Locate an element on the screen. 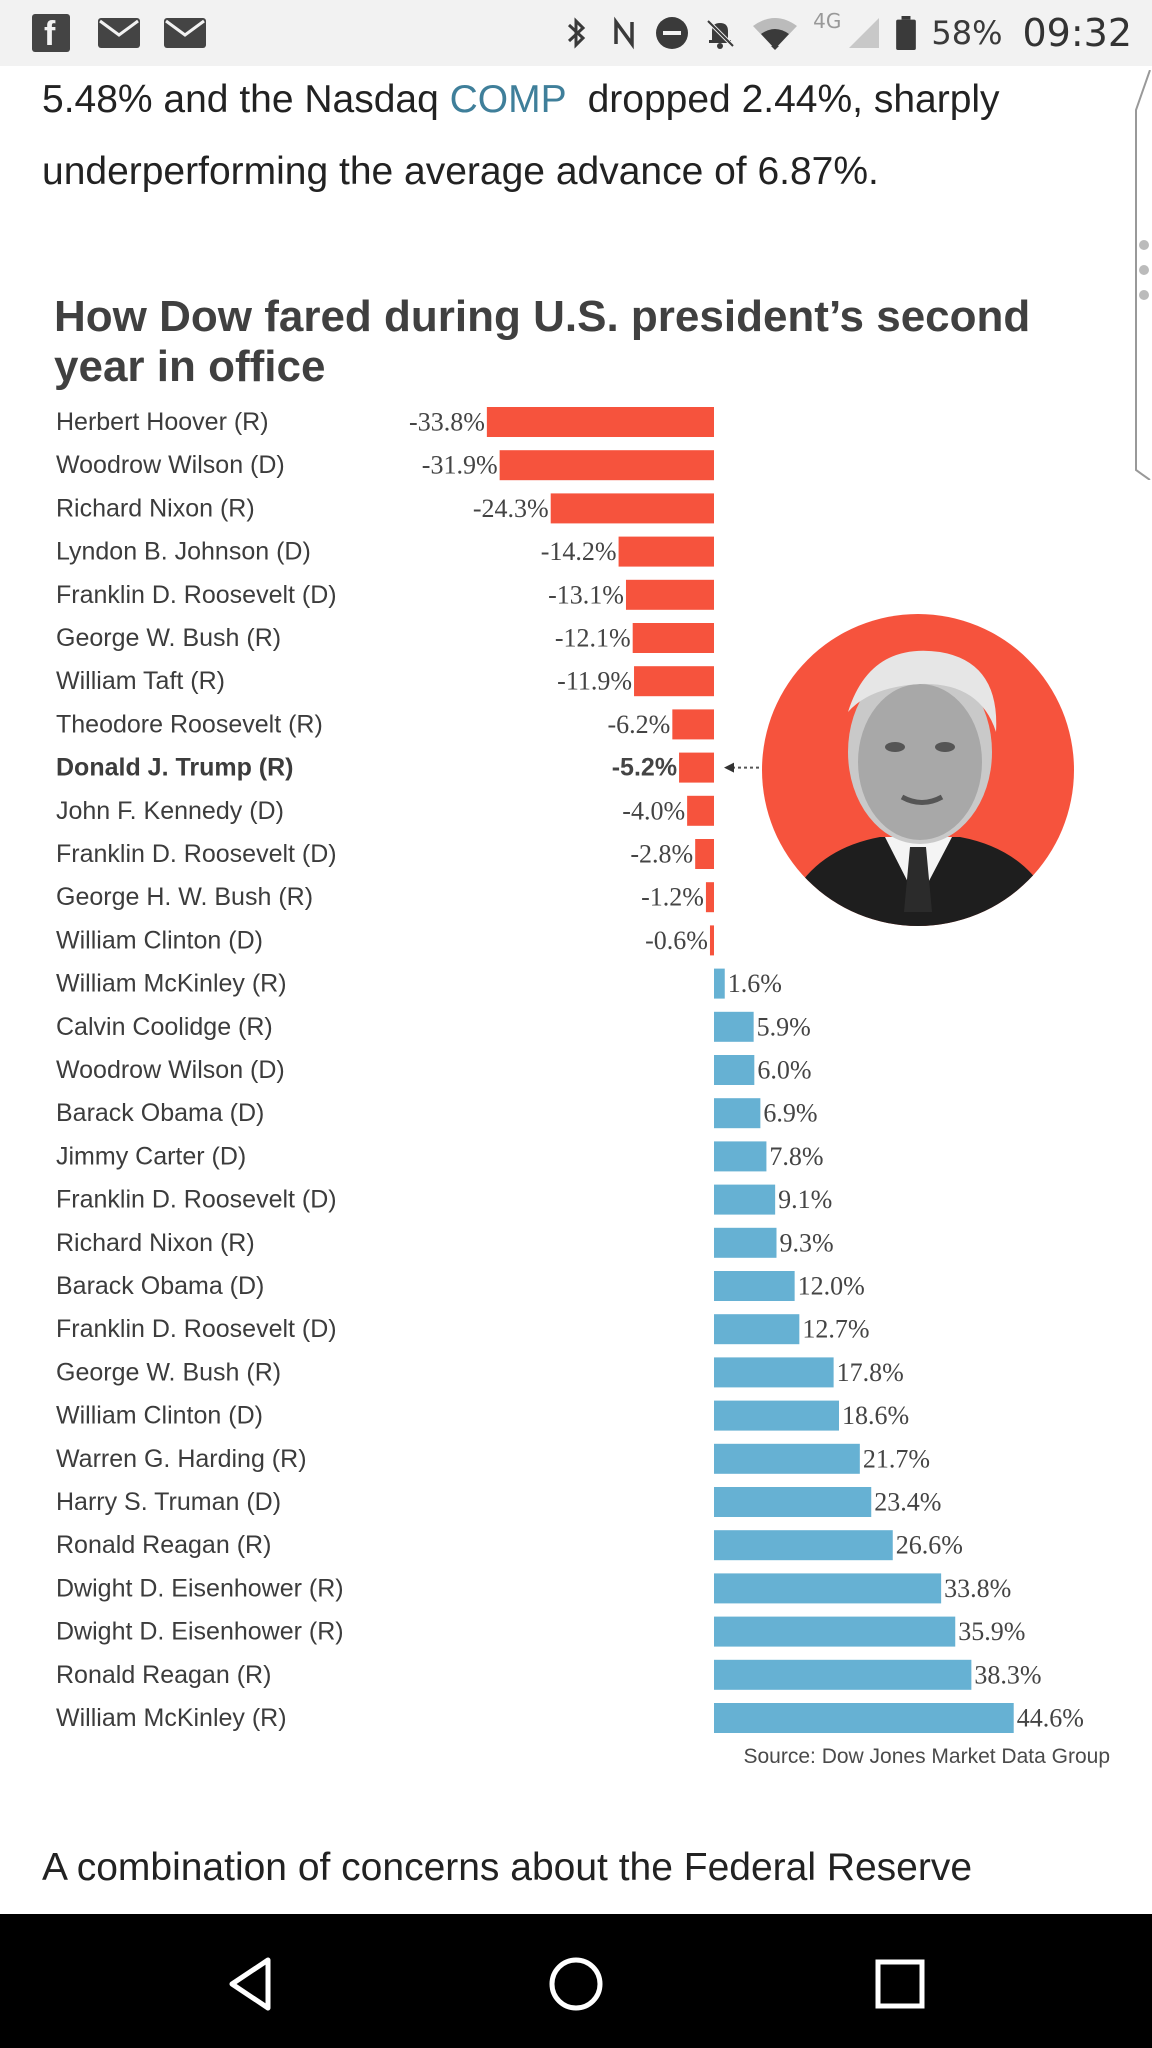 This screenshot has width=1152, height=2048. wifi-icon is located at coordinates (775, 34).